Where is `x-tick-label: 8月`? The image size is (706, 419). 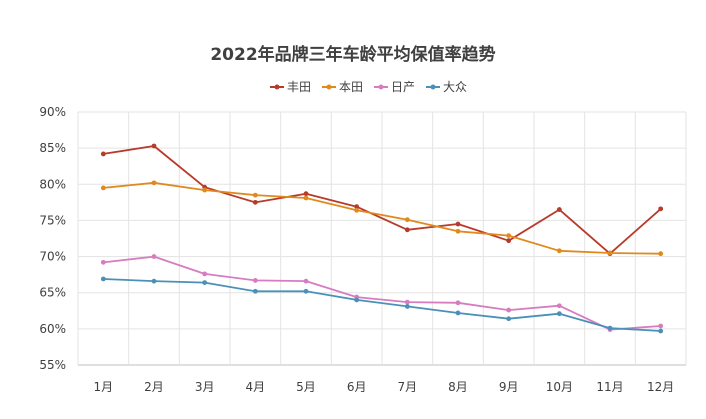
x-tick-label: 8月 is located at coordinates (458, 387).